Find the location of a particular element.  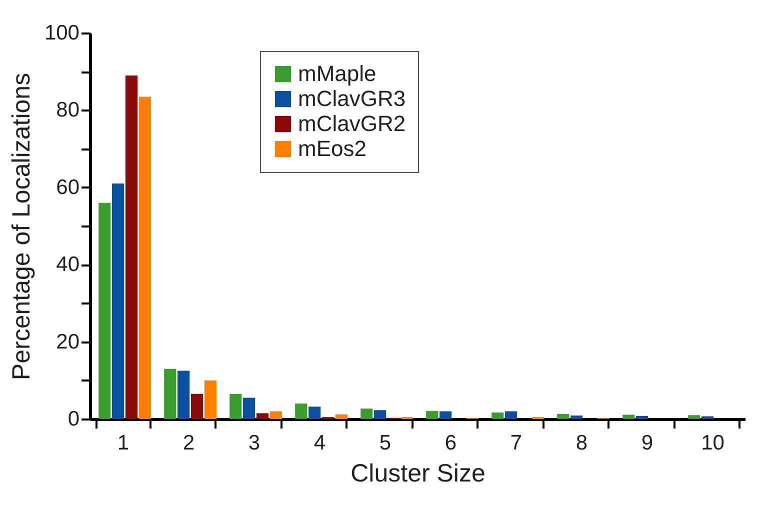

x-axis-title: Cluster Size is located at coordinates (418, 474).